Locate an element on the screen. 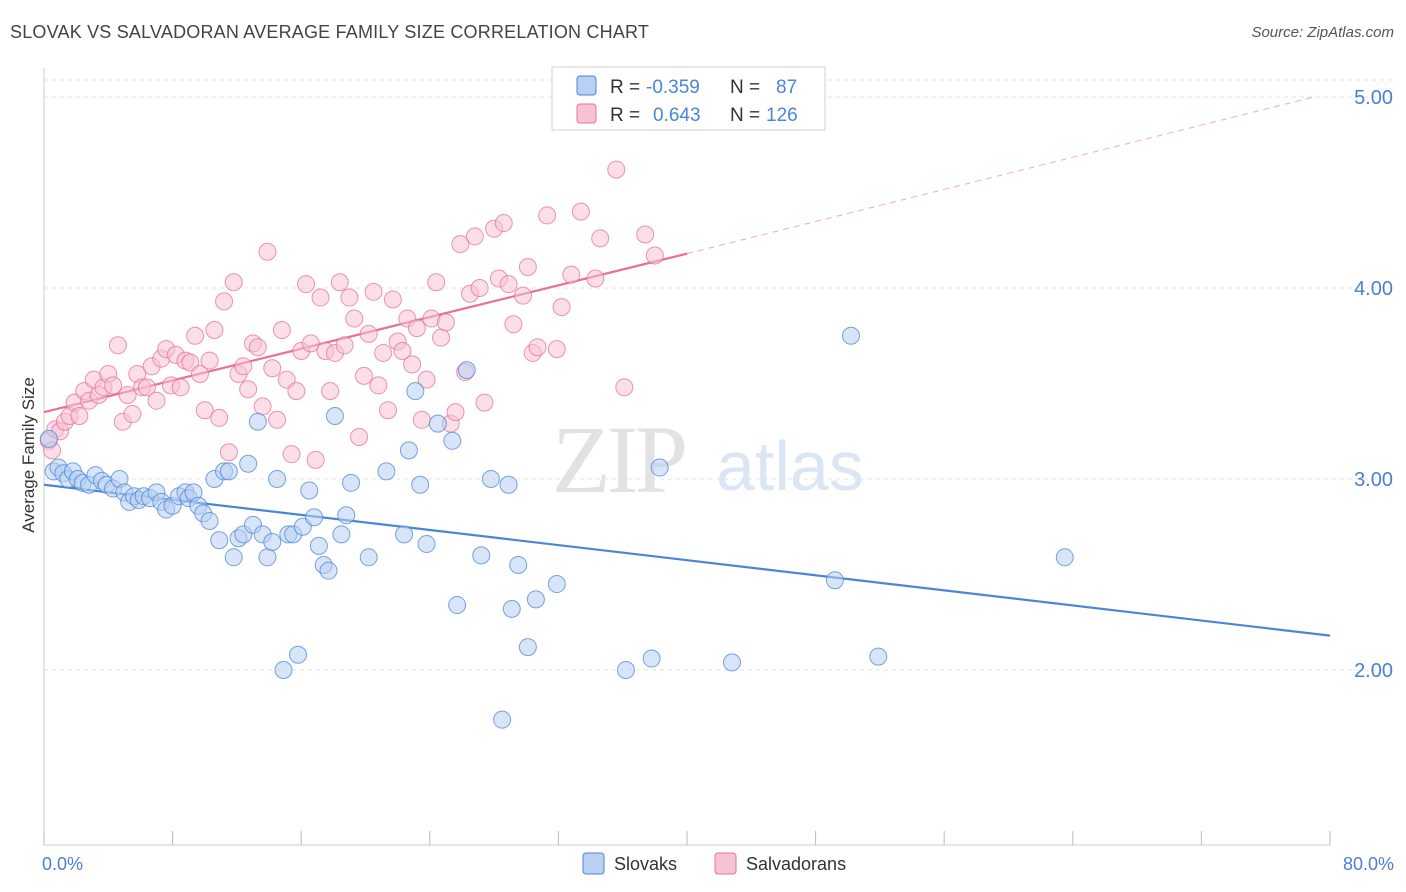 The width and height of the screenshot is (1406, 892). watermark-zip: ZIP is located at coordinates (618, 459).